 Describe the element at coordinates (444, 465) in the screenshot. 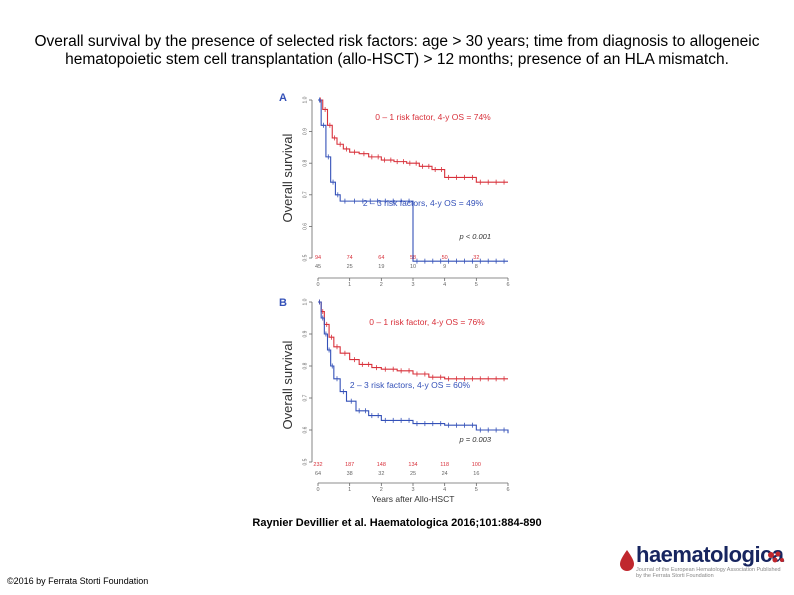

I see `at-risk-count: 118` at that location.